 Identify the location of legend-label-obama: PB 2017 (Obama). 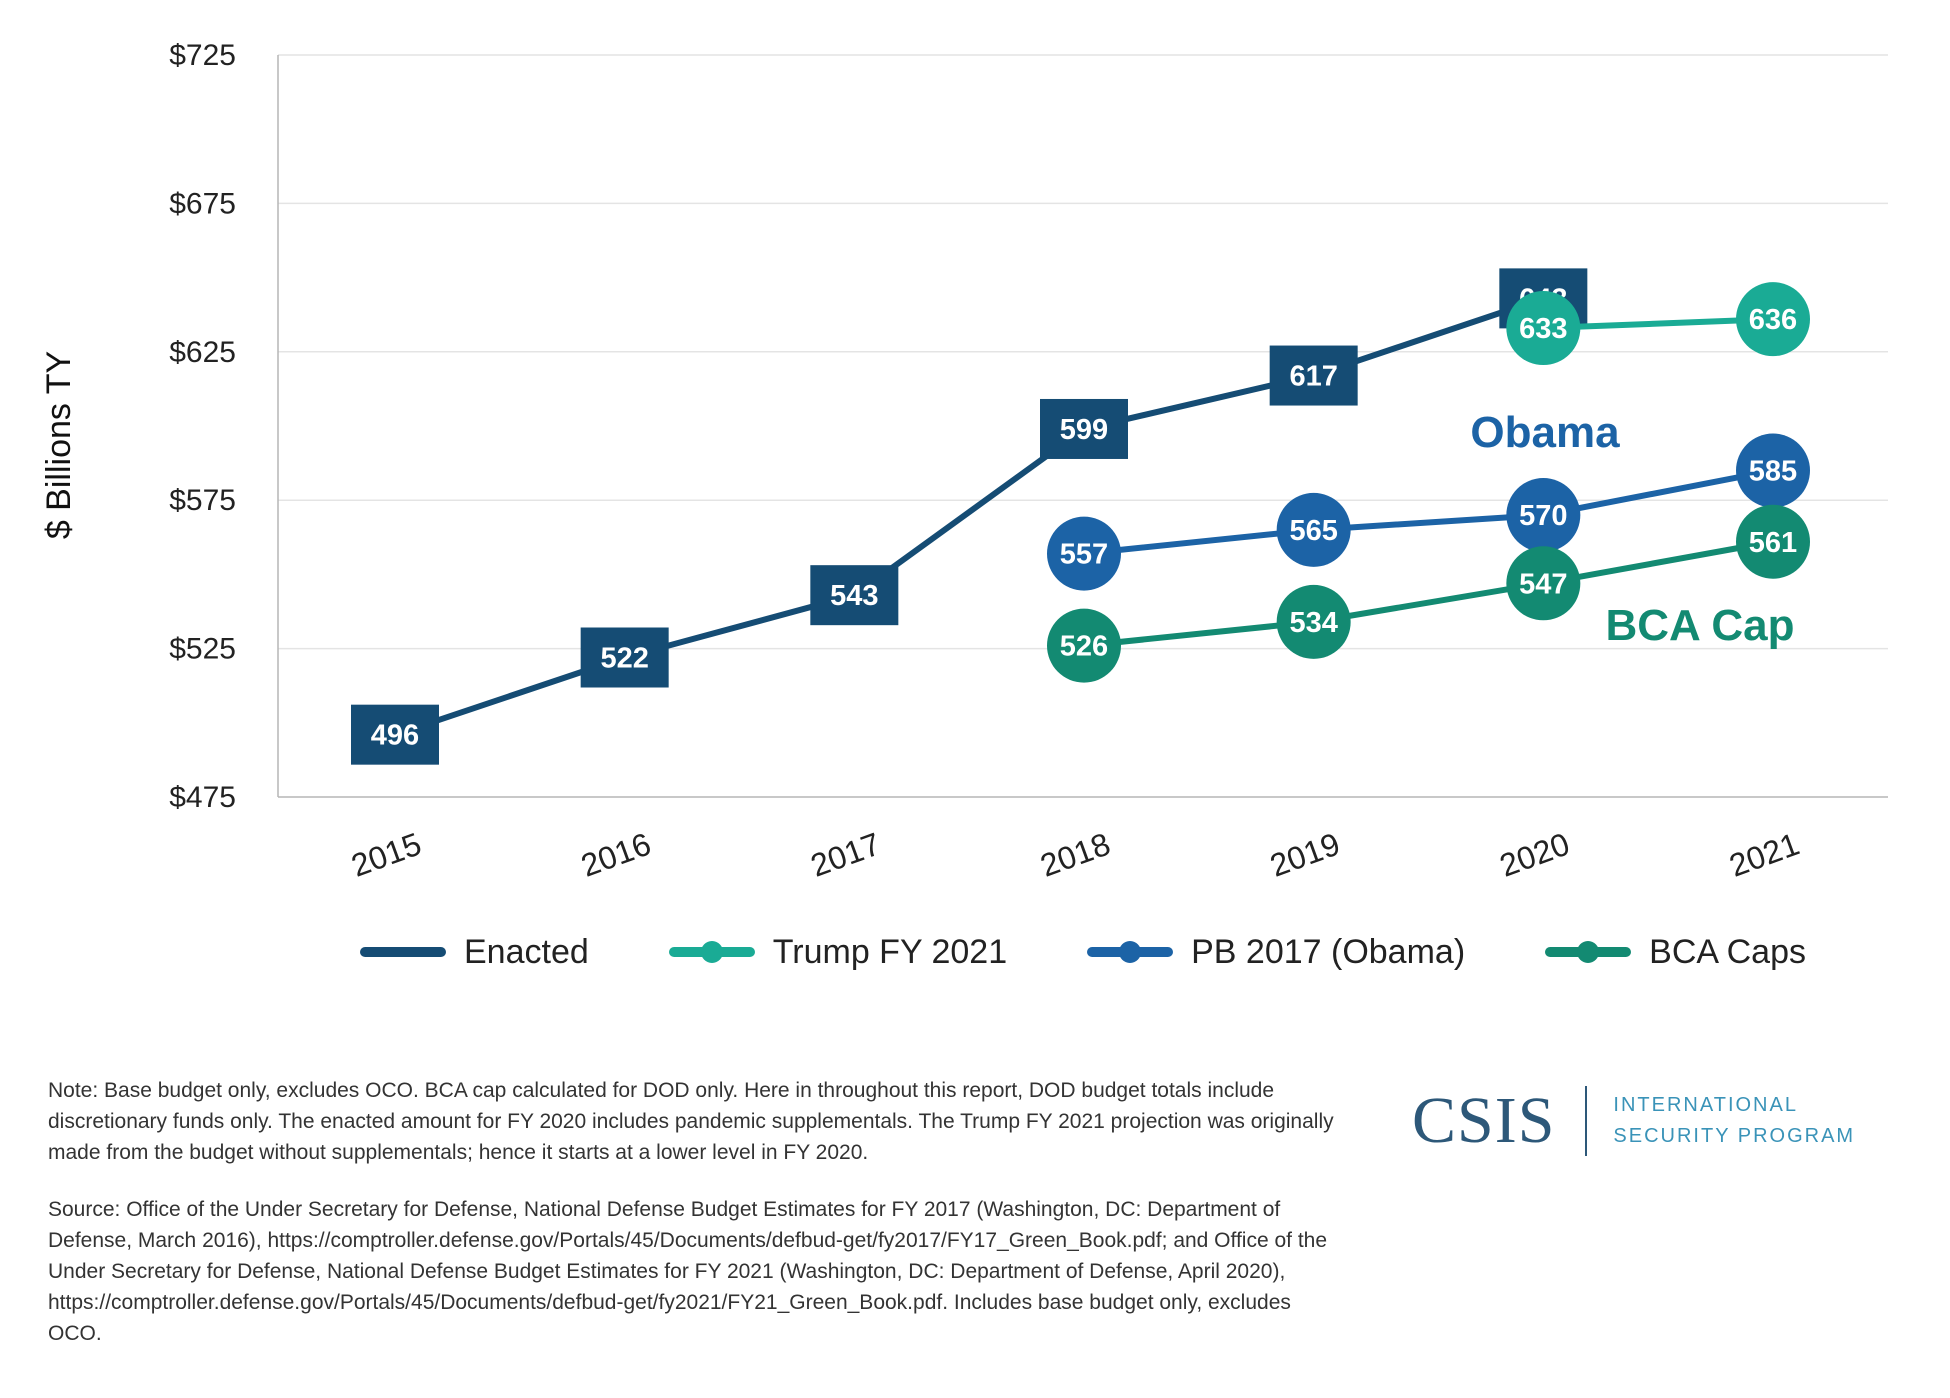
(1328, 951).